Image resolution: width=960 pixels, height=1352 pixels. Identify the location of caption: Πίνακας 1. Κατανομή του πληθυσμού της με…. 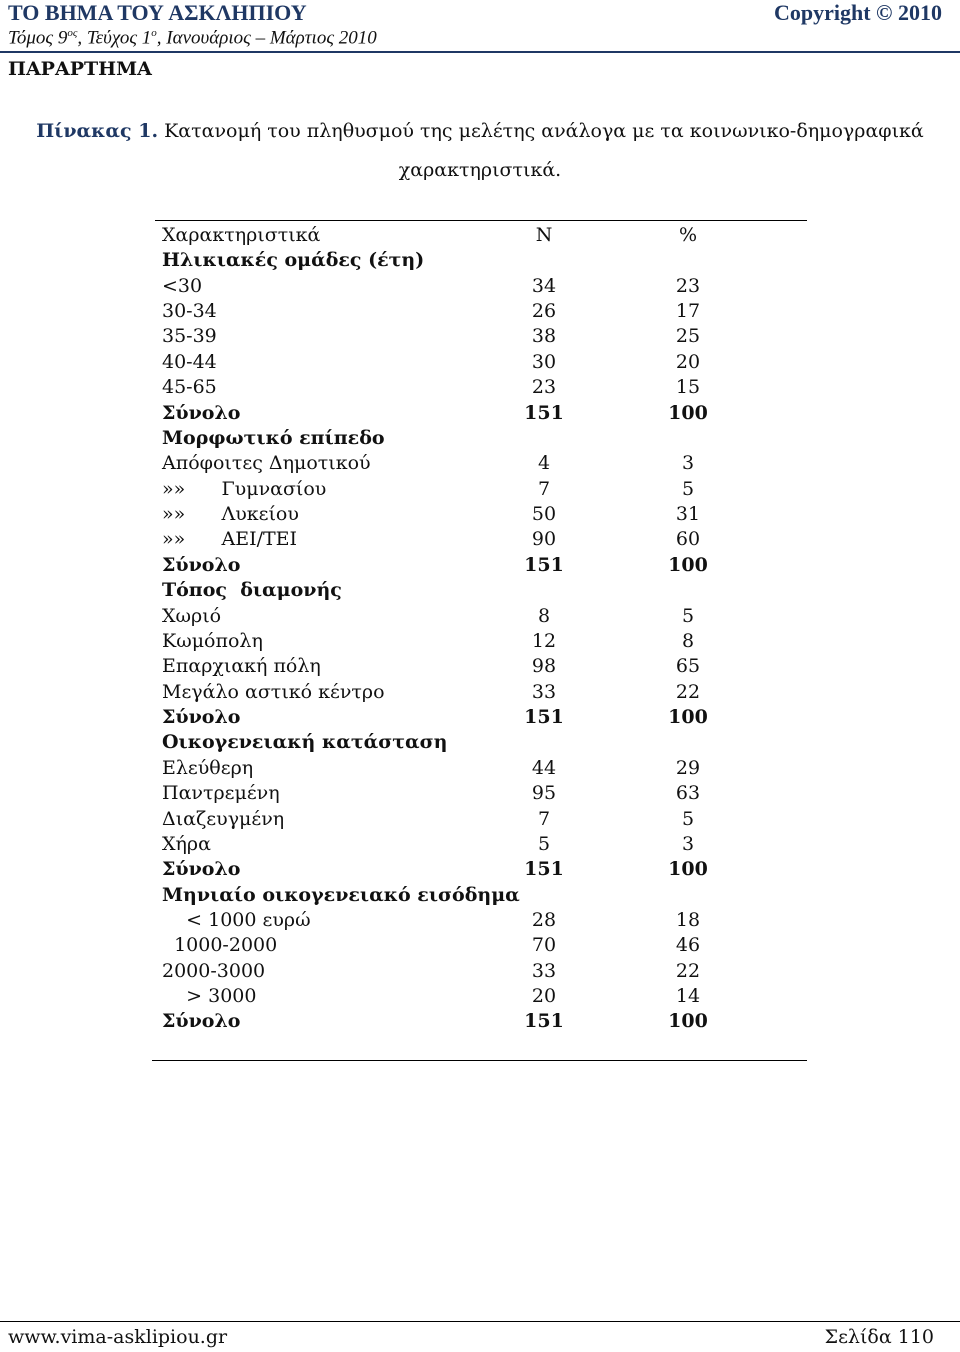
(480, 131).